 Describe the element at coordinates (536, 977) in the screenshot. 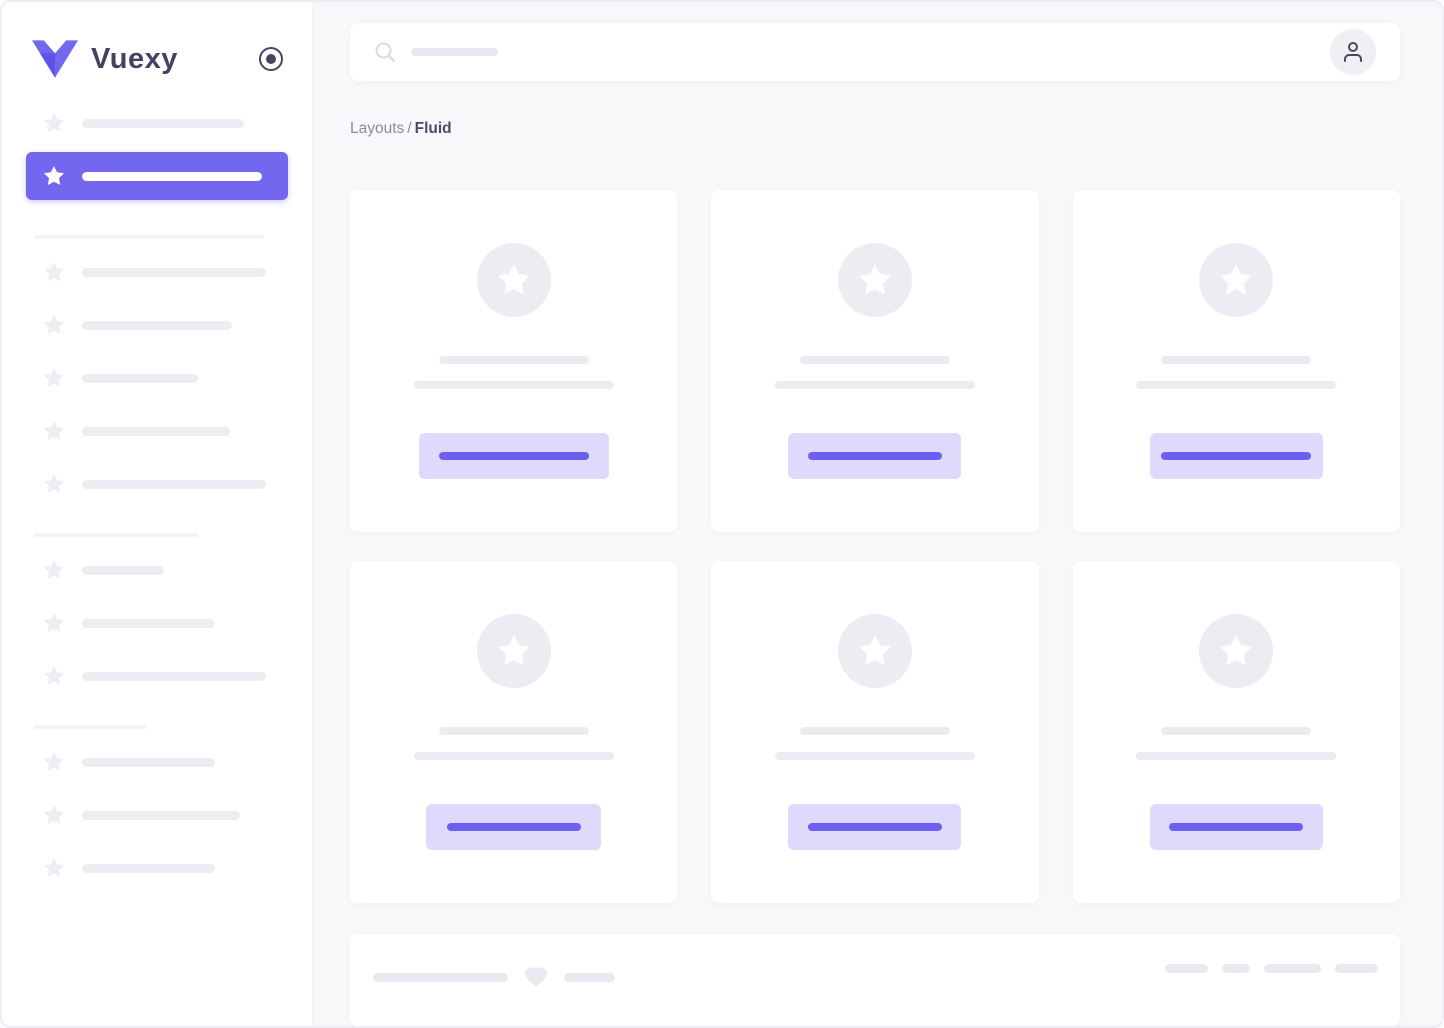

I see `heart-icon` at that location.